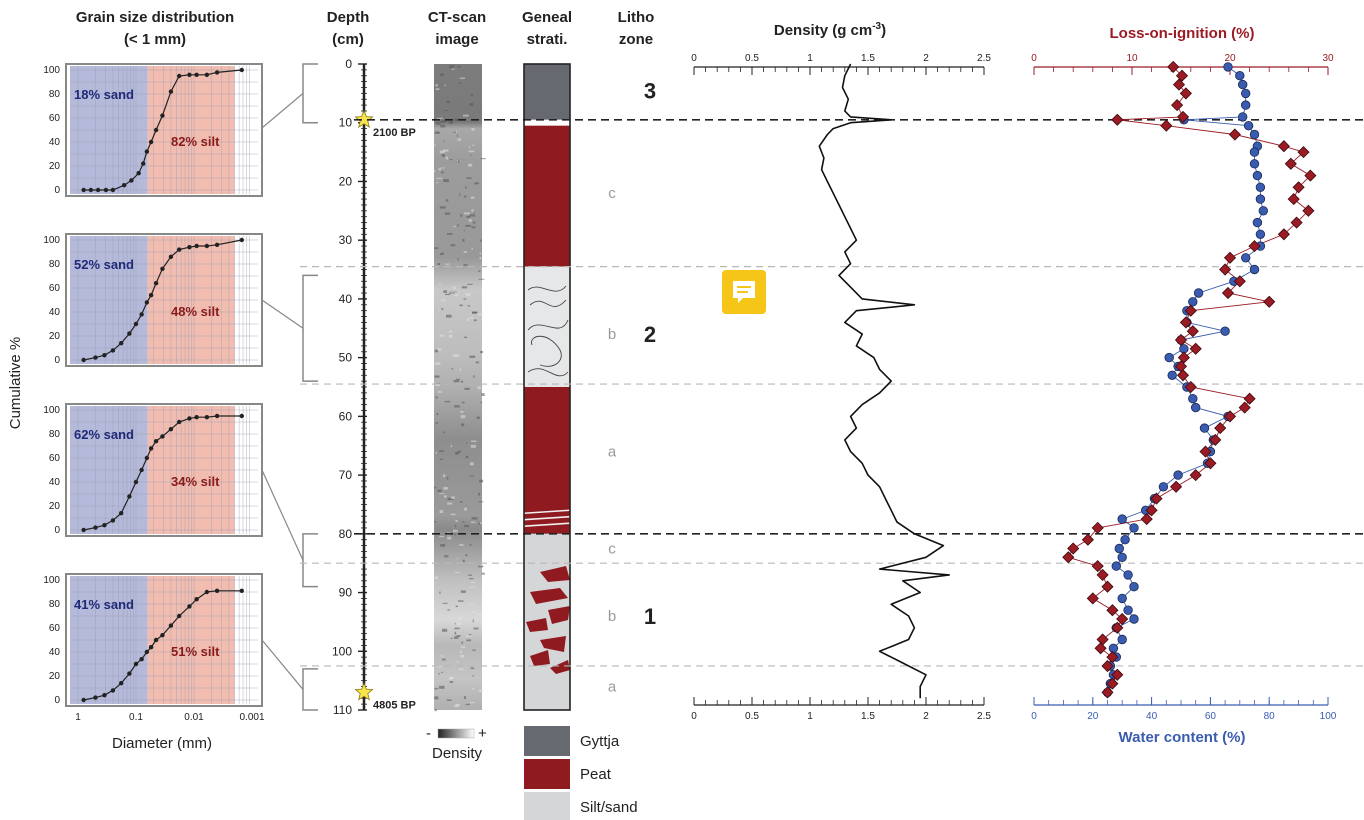  I want to click on sand-pct-label: 41% sand, so click(104, 604).